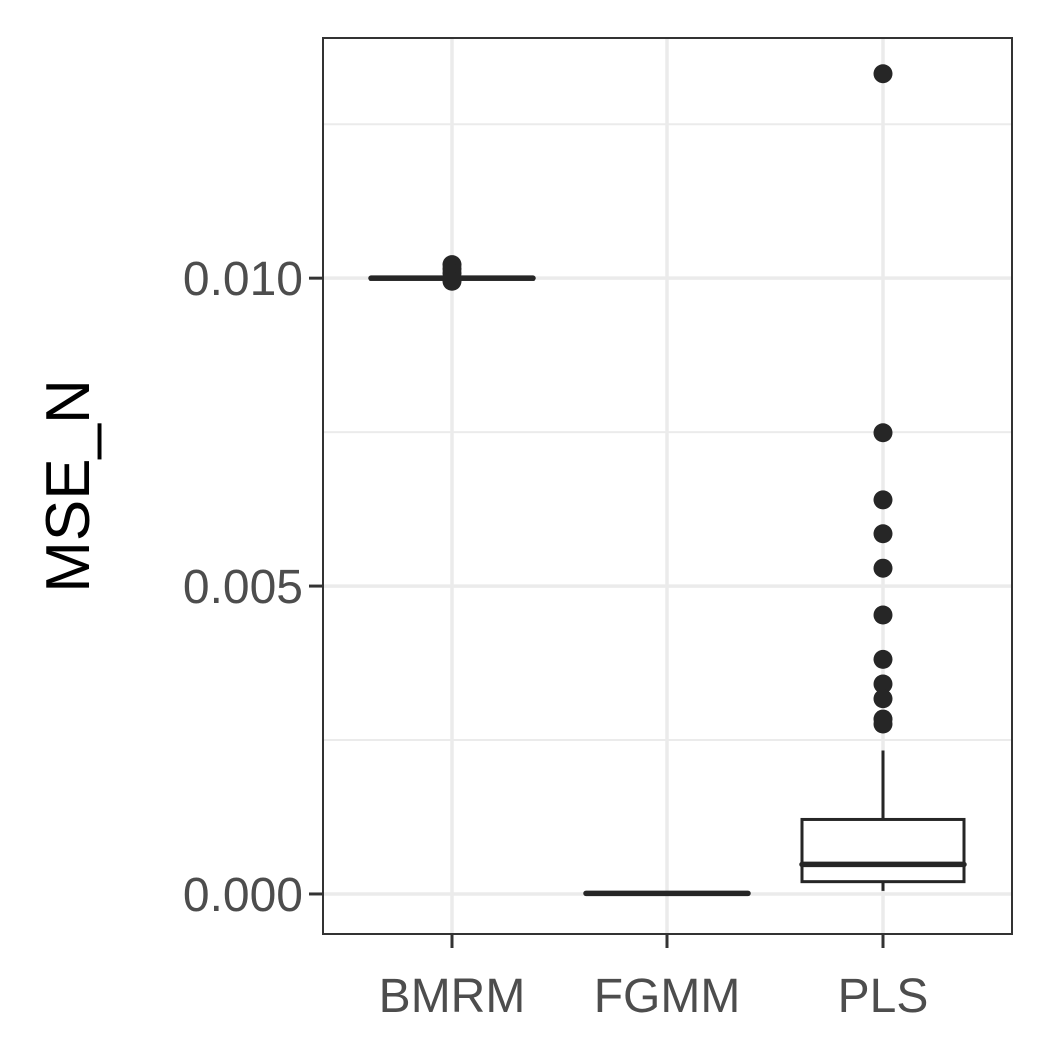  Describe the element at coordinates (883, 996) in the screenshot. I see `x-tick-label: PLS` at that location.